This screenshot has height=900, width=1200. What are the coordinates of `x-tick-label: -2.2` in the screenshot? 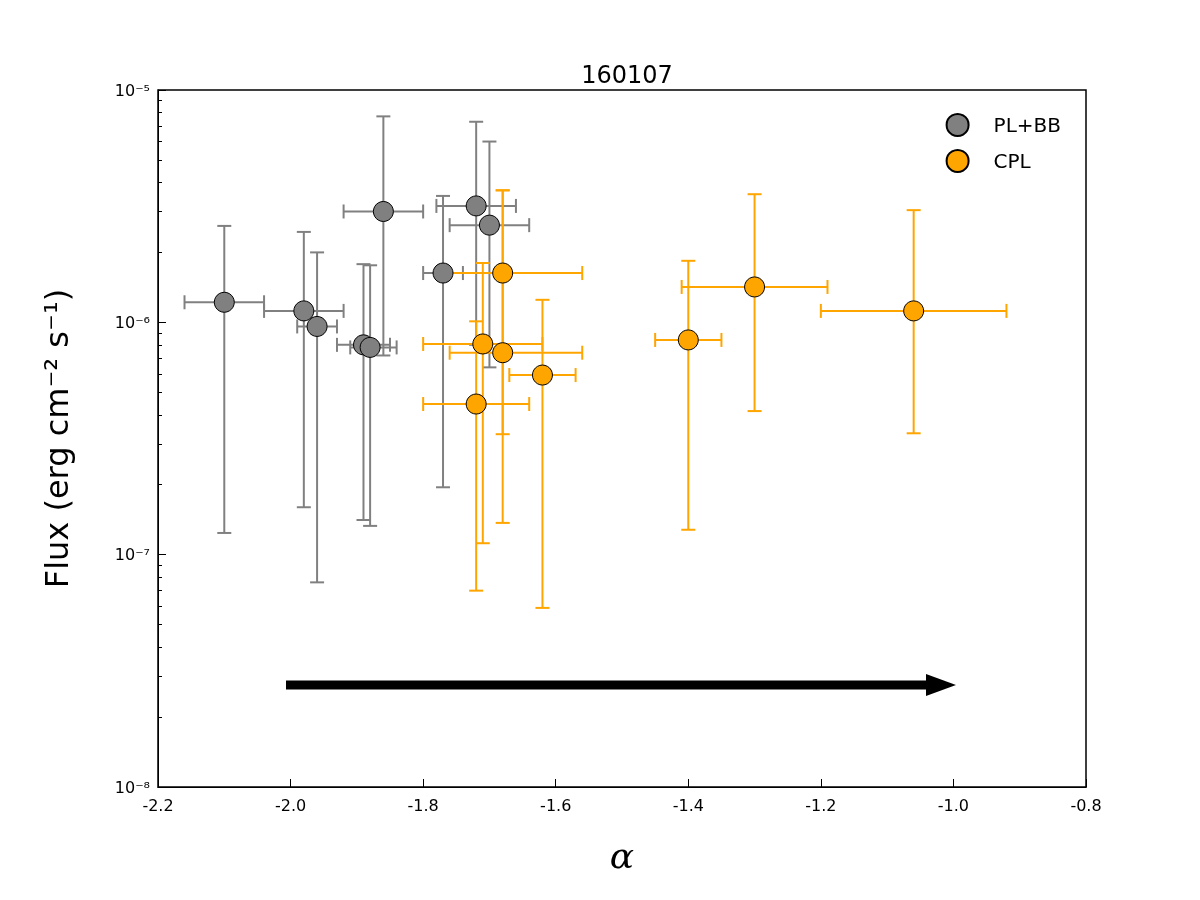 It's located at (158, 805).